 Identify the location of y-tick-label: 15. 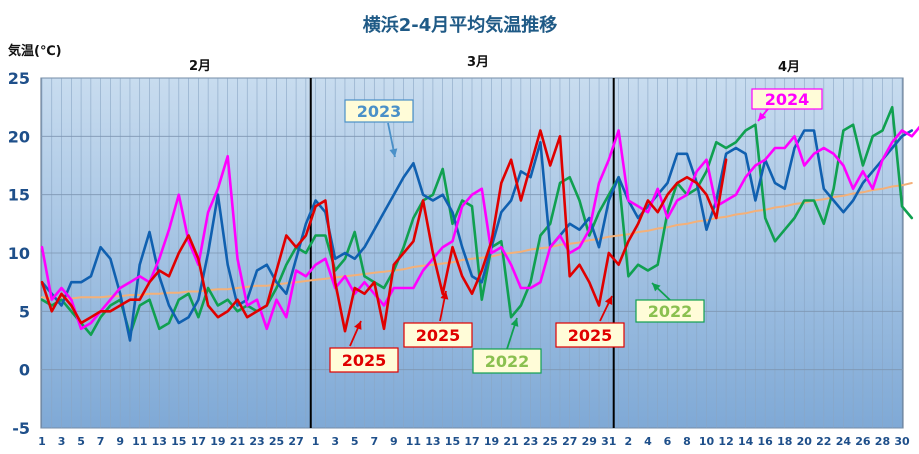
(19, 195).